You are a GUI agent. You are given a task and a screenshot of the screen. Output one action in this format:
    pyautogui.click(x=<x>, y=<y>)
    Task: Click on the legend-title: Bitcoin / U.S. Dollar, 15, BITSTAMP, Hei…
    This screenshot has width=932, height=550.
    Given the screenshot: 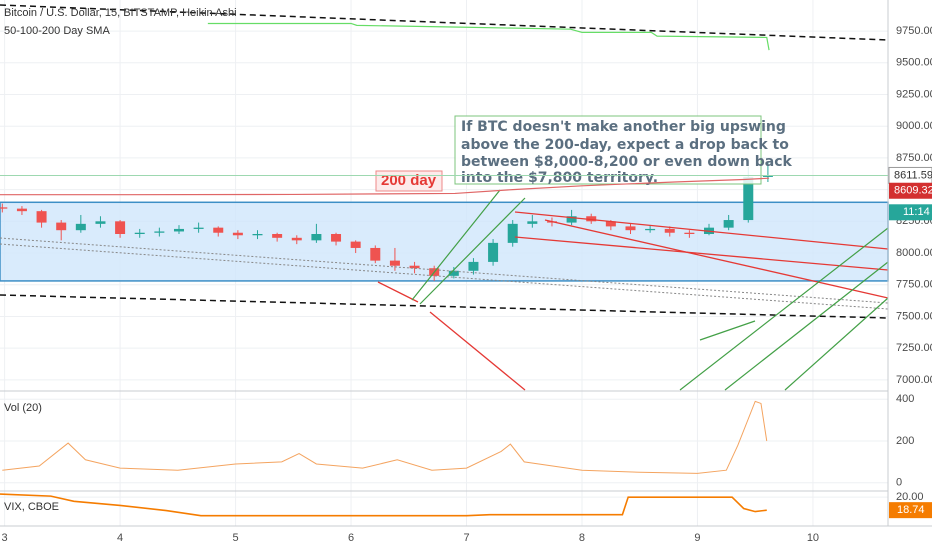 What is the action you would take?
    pyautogui.click(x=120, y=13)
    